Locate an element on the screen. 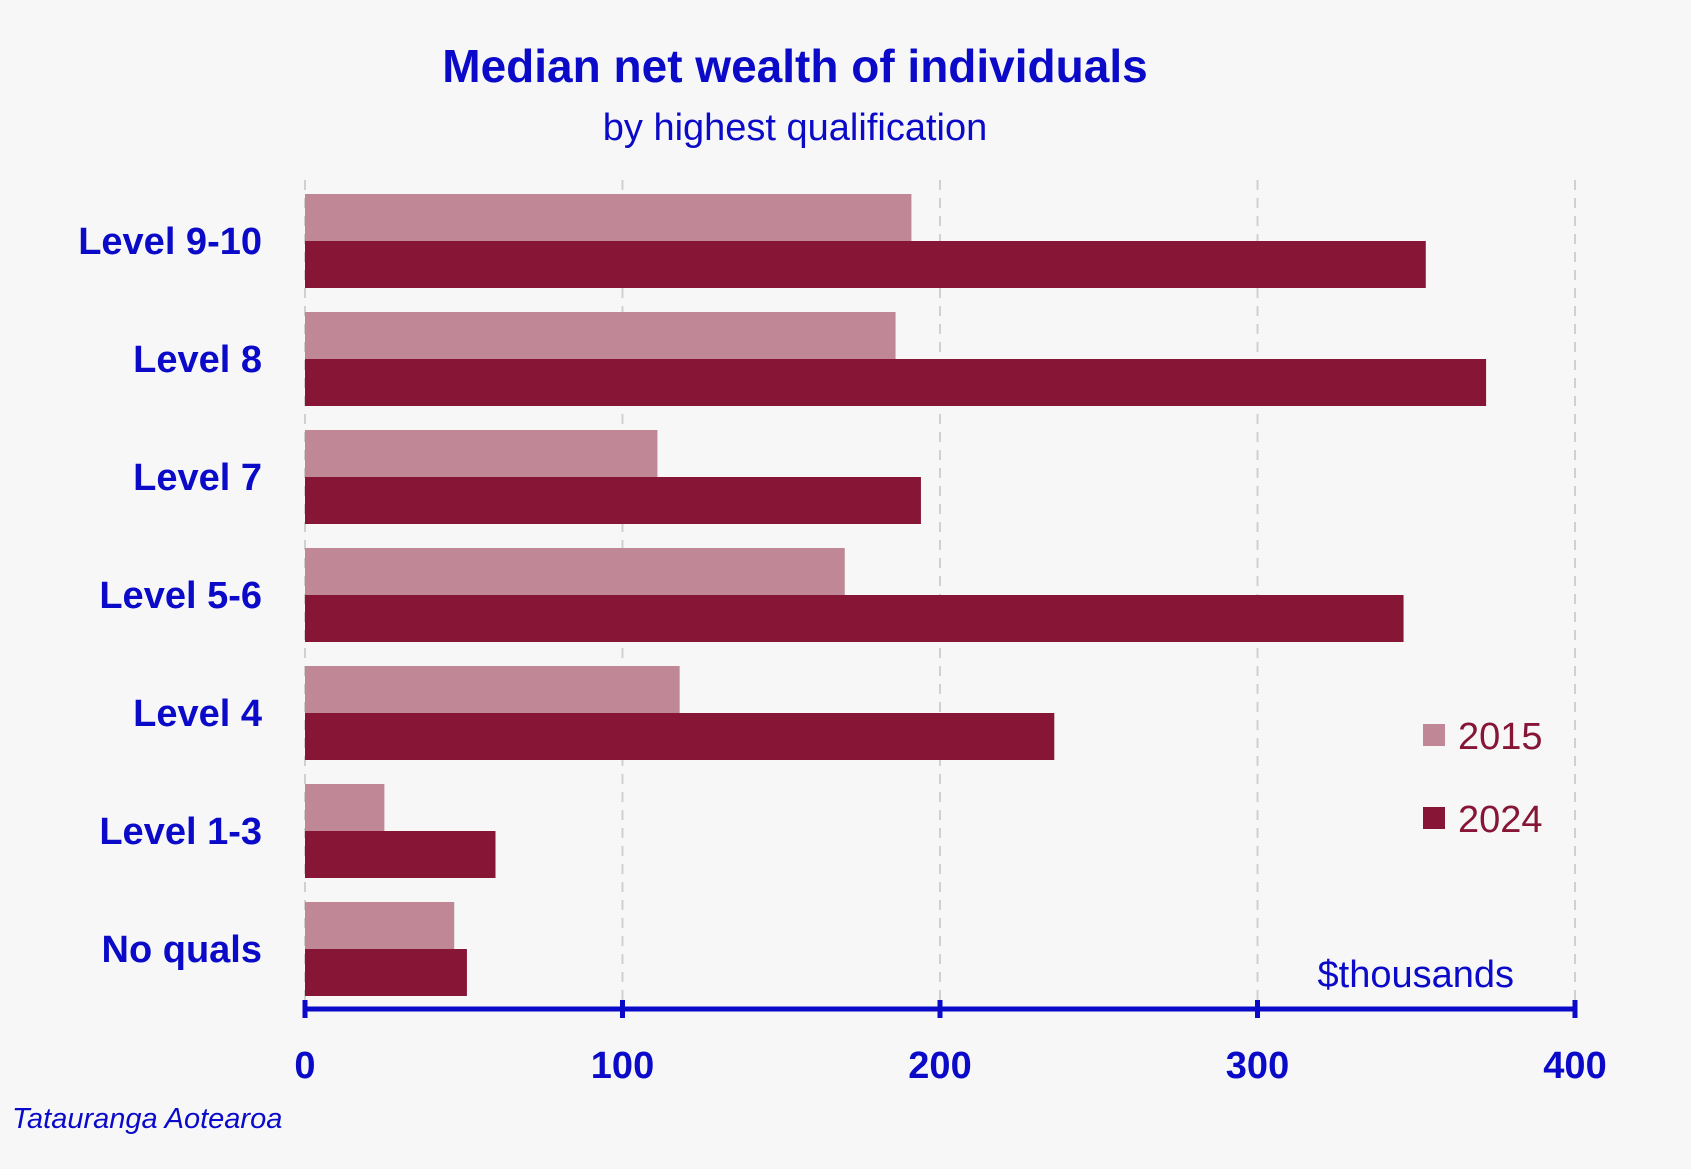 Image resolution: width=1691 pixels, height=1169 pixels. legend: 2015 2024 is located at coordinates (1483, 778).